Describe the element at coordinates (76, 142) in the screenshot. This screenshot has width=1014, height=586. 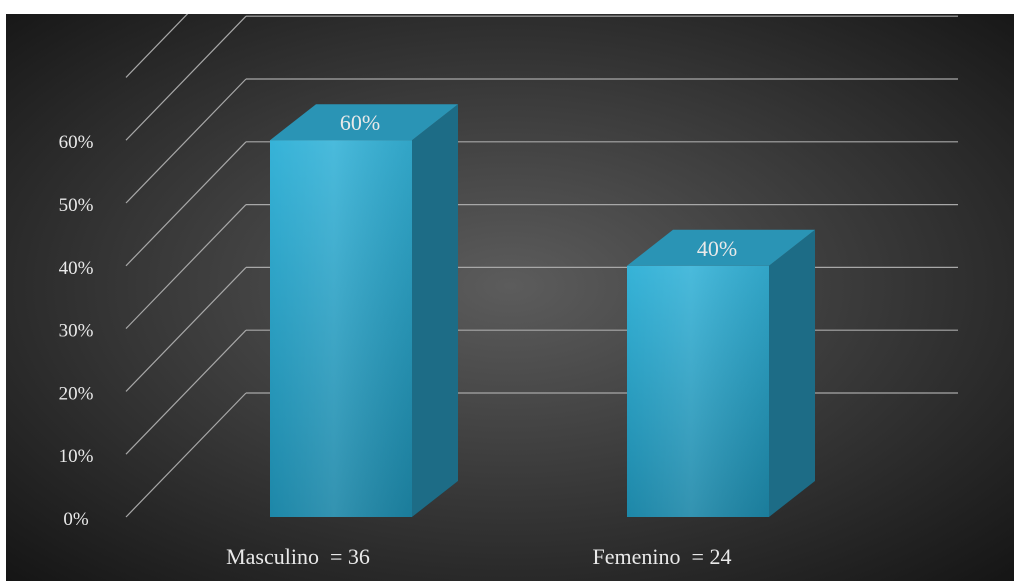
I see `y-tick-label: 60%` at that location.